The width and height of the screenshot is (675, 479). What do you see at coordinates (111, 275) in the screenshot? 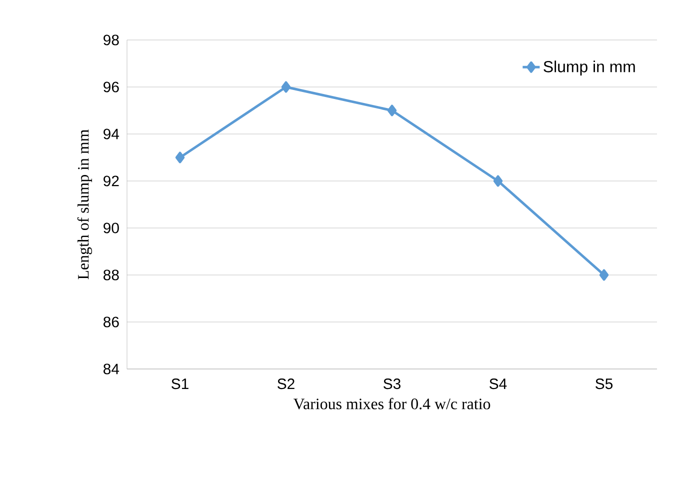
I see `y-tick-label: 88` at bounding box center [111, 275].